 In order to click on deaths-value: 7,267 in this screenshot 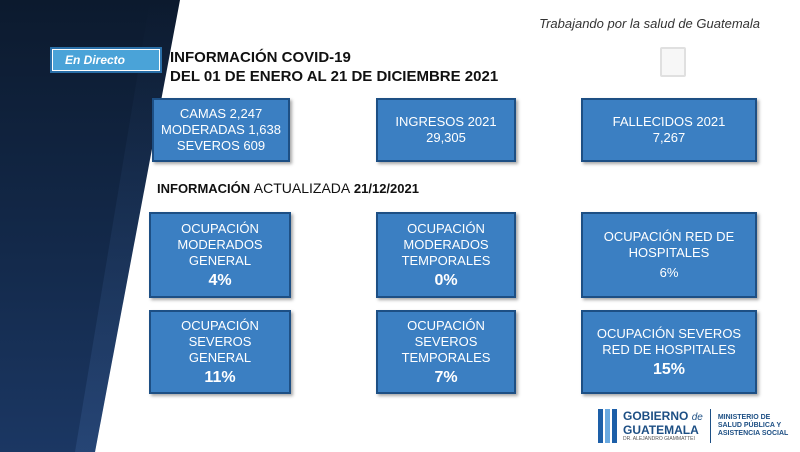, I will do `click(669, 137)`.